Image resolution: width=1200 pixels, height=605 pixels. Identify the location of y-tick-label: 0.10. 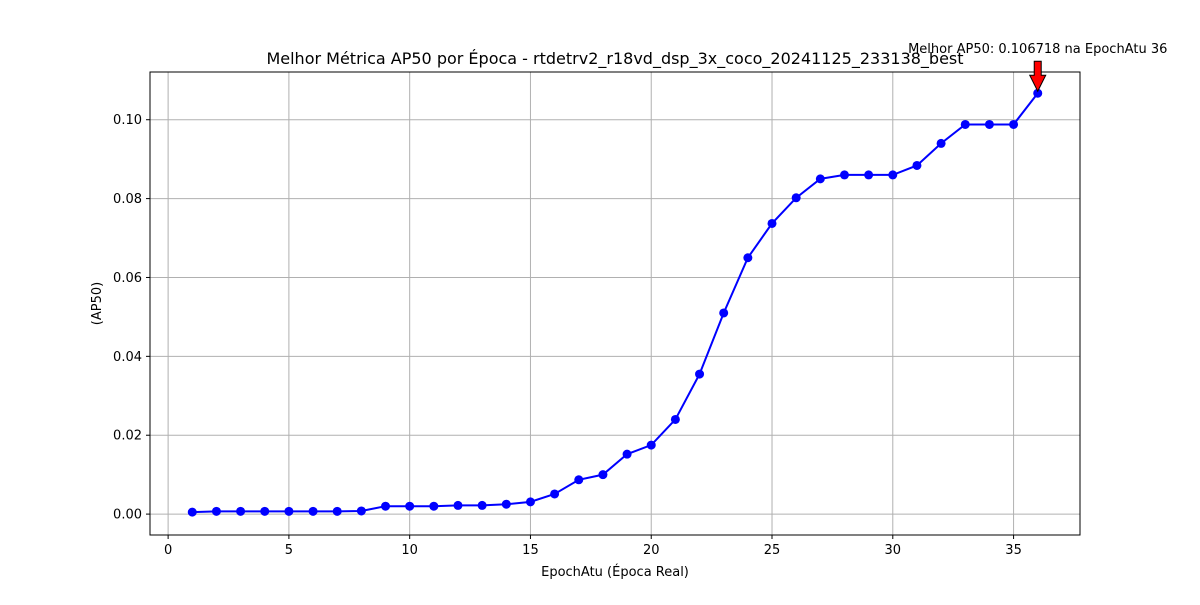
(127, 120).